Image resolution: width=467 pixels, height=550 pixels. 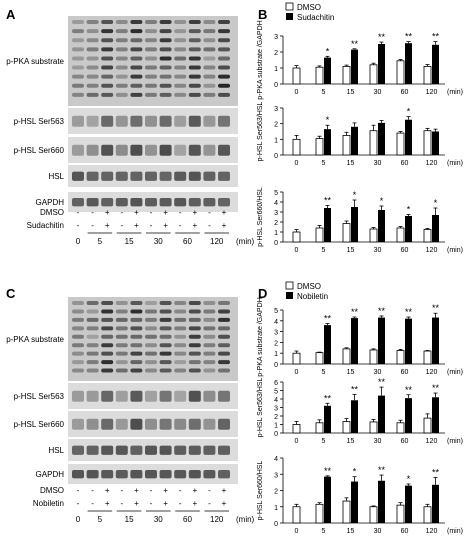 What do you see at coordinates (455, 372) in the screenshot?
I see `x-axis-unit: (min)` at bounding box center [455, 372].